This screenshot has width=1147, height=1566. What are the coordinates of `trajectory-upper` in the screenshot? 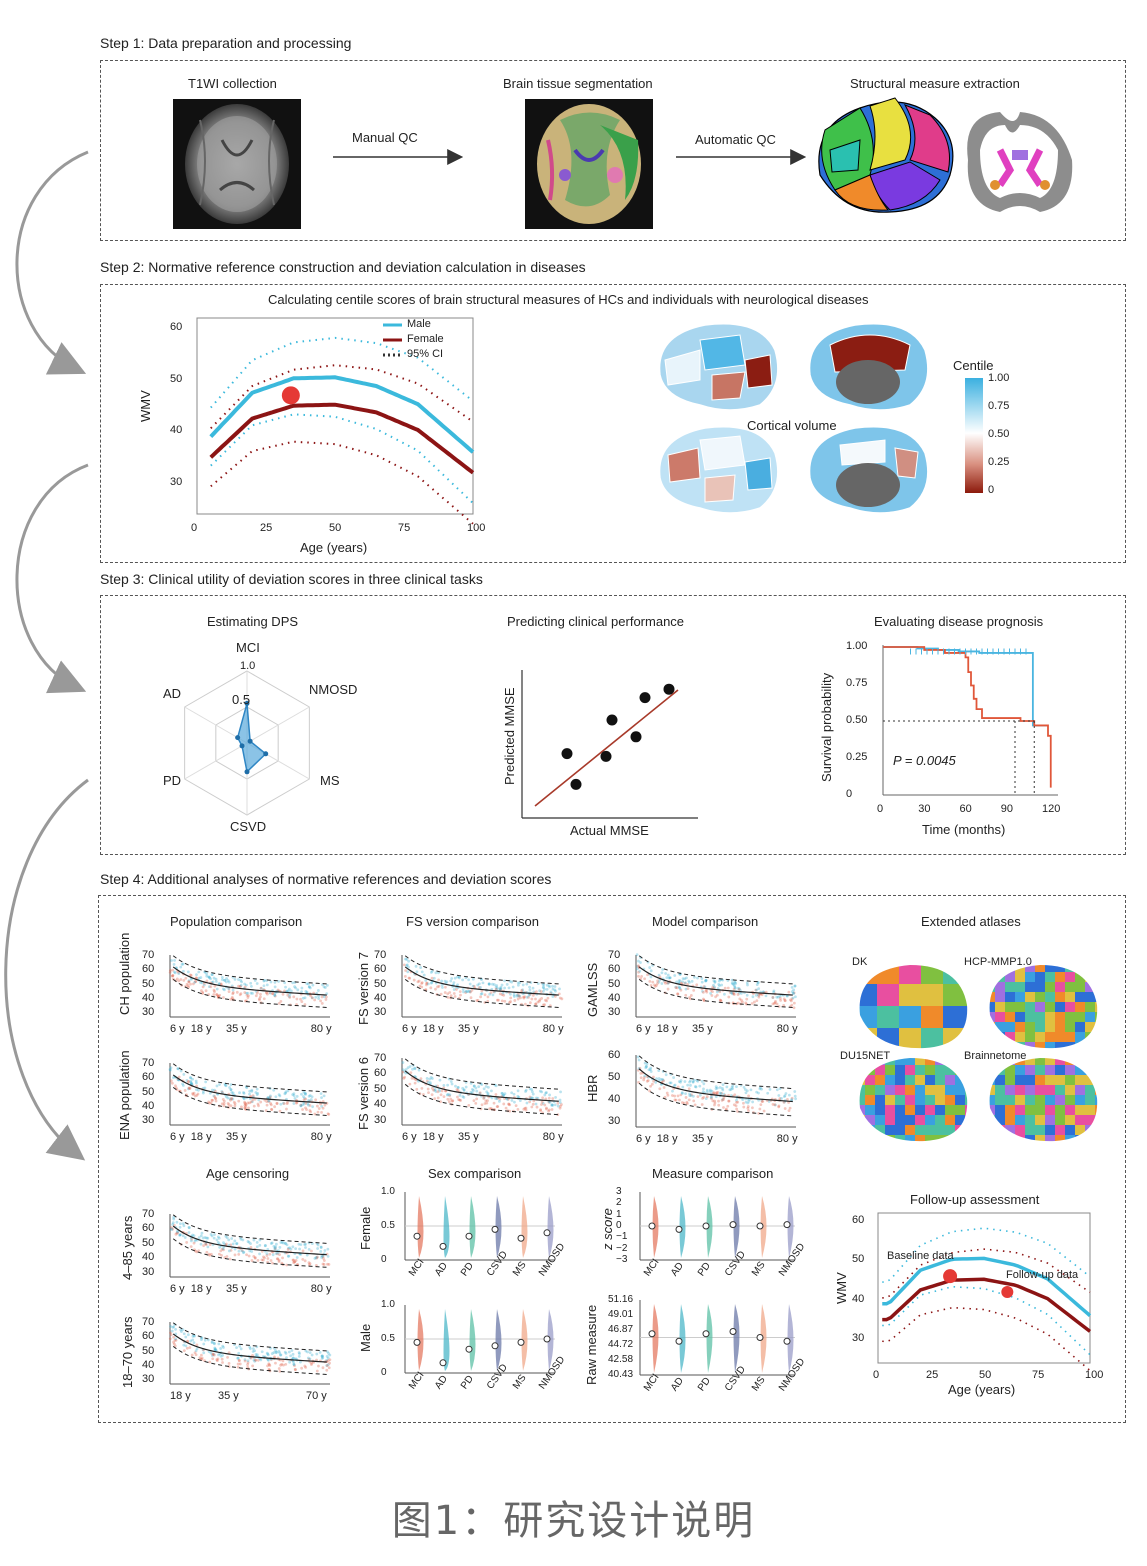 It's located at (715, 970).